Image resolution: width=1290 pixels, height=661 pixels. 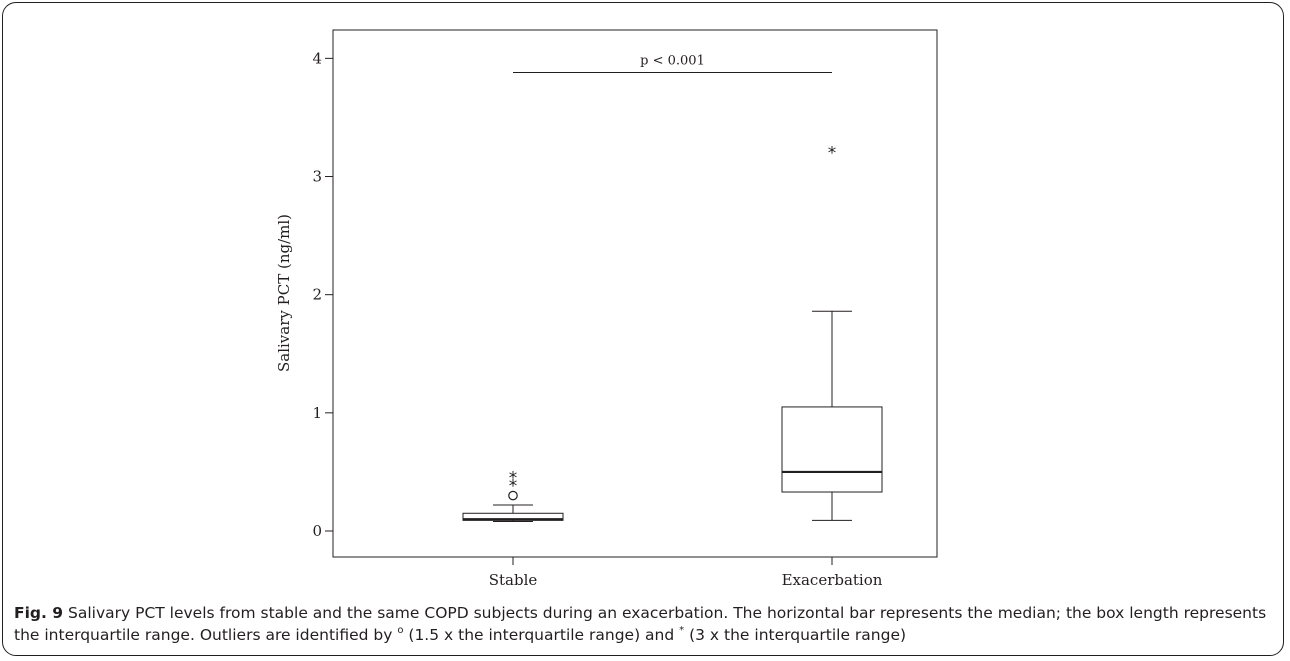 What do you see at coordinates (284, 293) in the screenshot?
I see `y-axis-label: Salivary PCT (ng/ml)` at bounding box center [284, 293].